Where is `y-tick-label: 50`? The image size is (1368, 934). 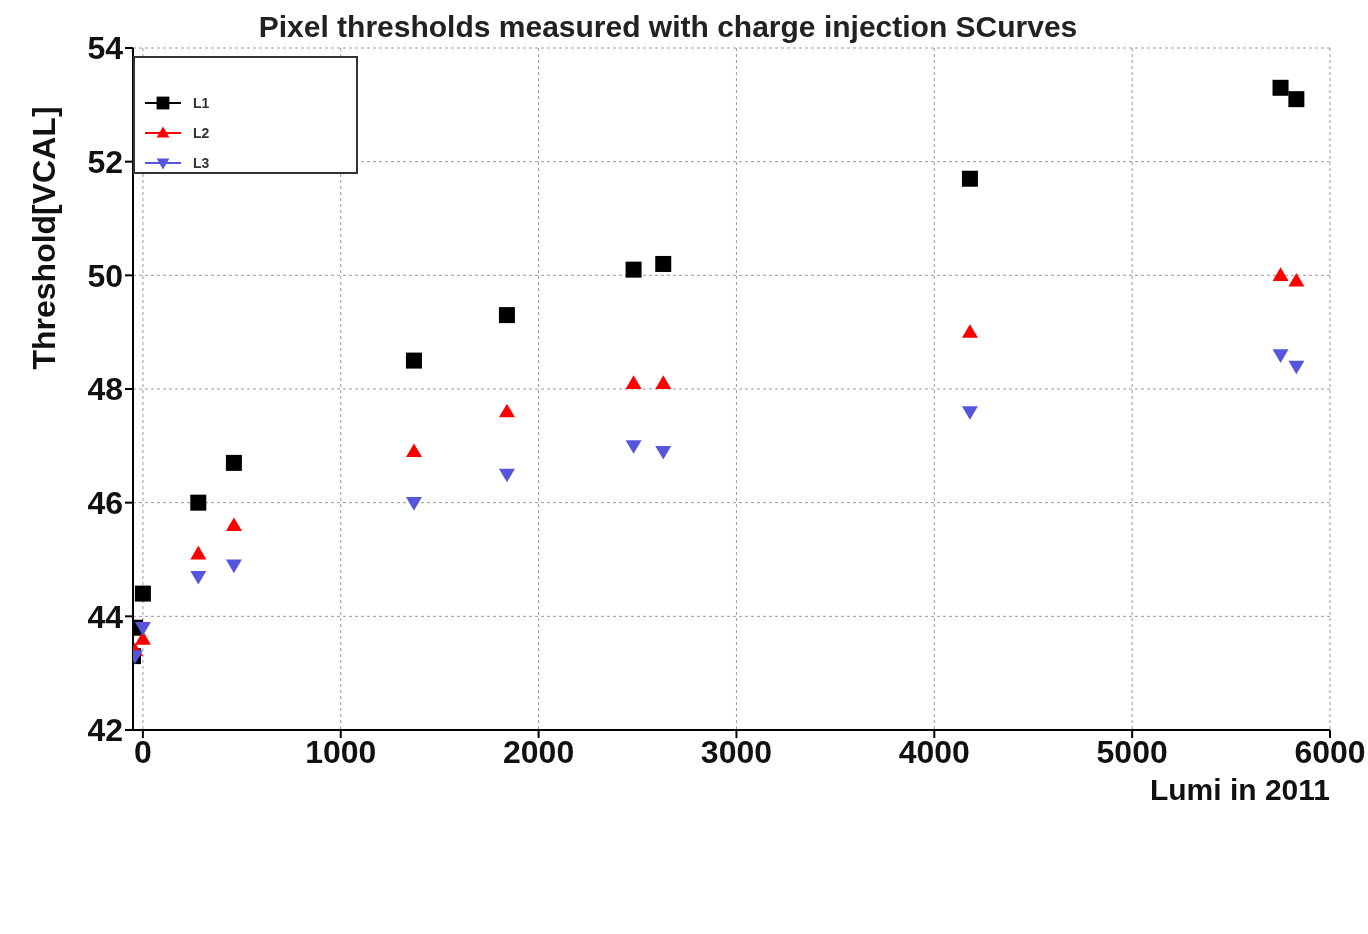
y-tick-label: 50 is located at coordinates (105, 275).